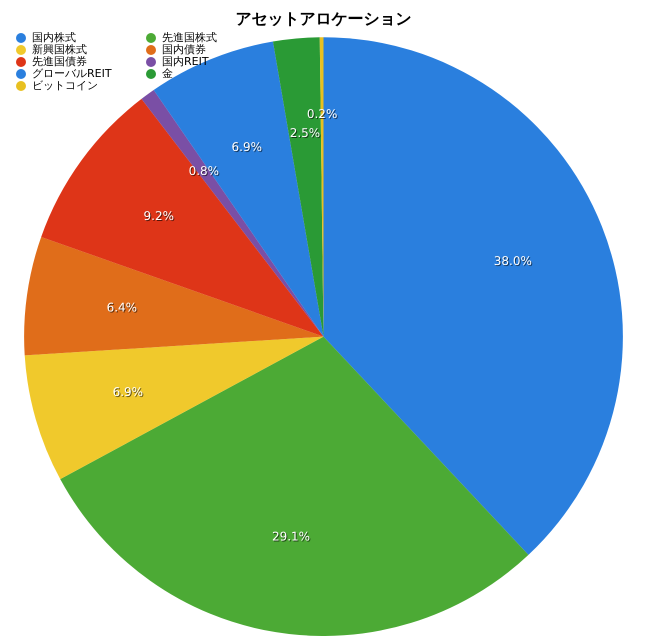 This screenshot has width=647, height=644. What do you see at coordinates (184, 49) in the screenshot?
I see `legend-label: 国内債券` at bounding box center [184, 49].